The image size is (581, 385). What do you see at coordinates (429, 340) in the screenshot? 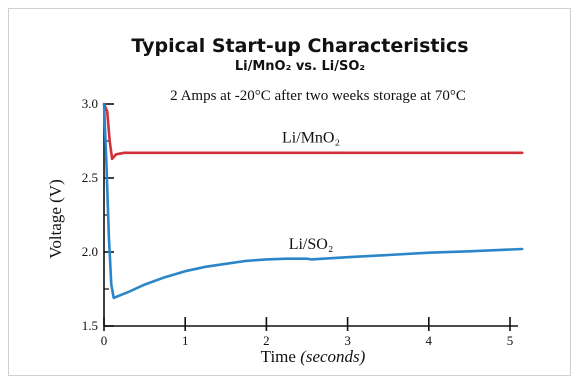
I see `x-tick-label-4: 4` at bounding box center [429, 340].